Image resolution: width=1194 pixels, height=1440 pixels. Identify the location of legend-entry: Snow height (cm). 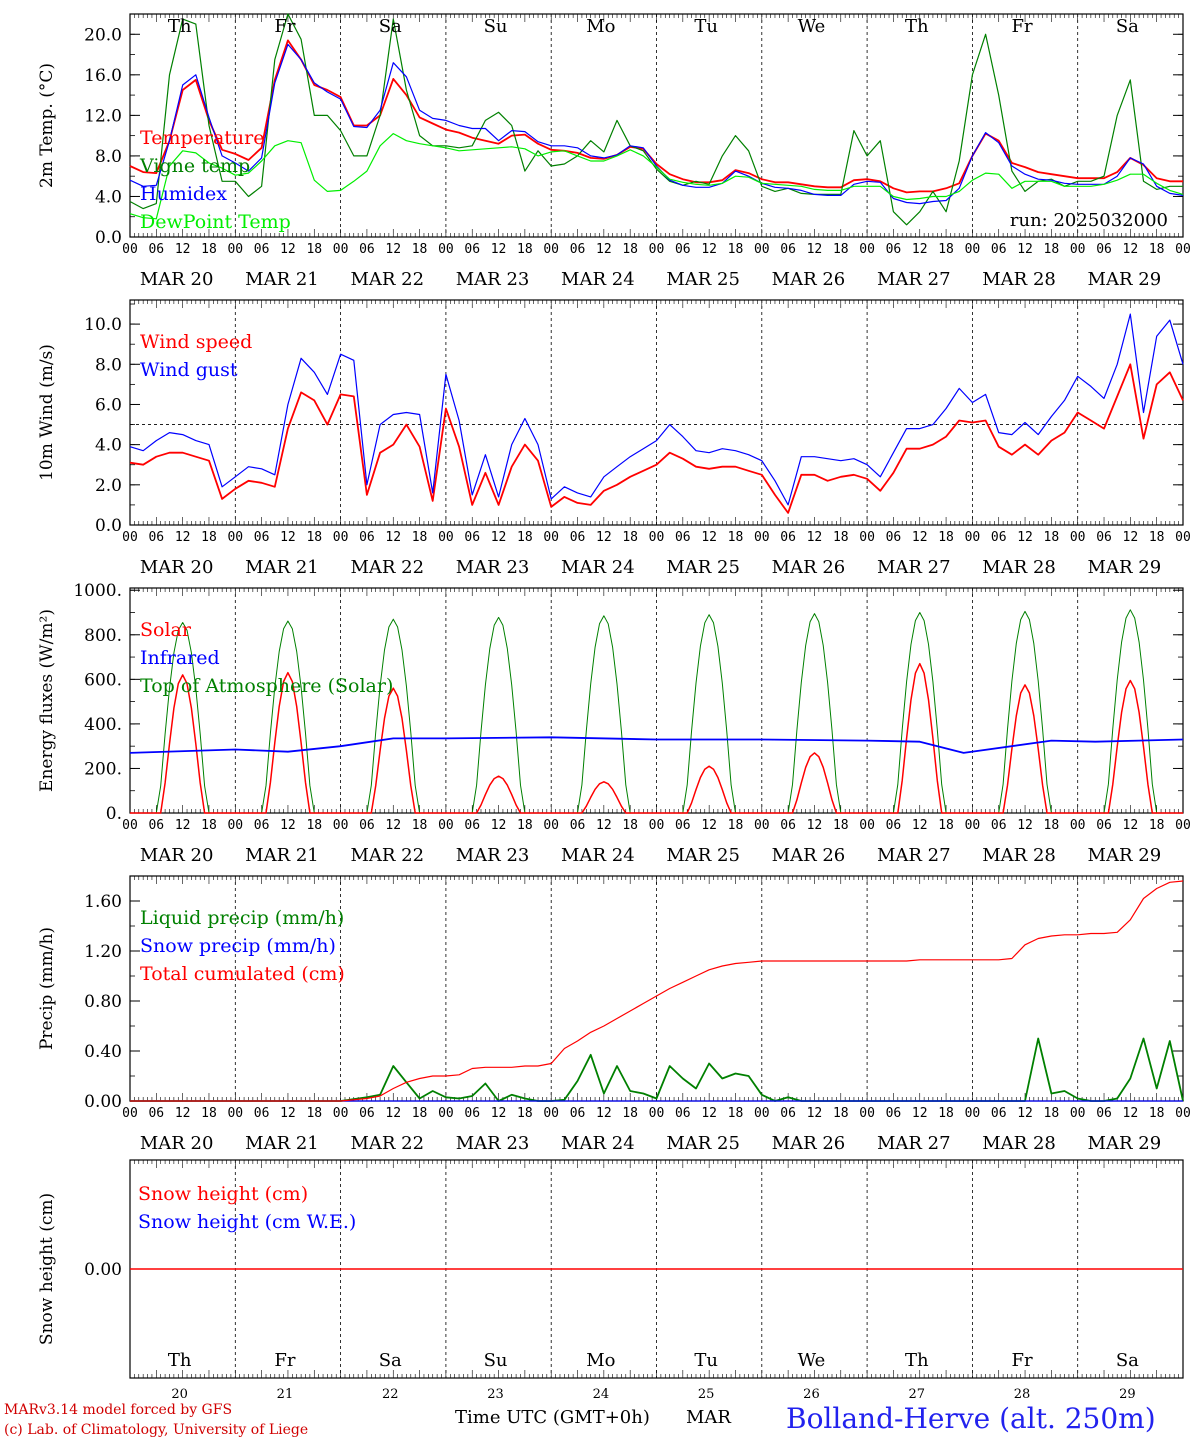
(223, 1194).